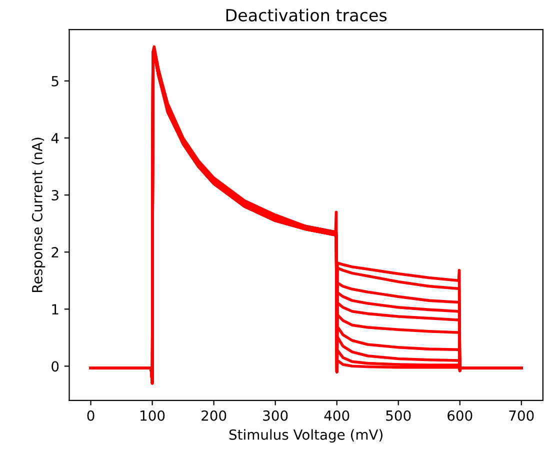 The width and height of the screenshot is (554, 455). I want to click on x-tick-label: 100, so click(152, 415).